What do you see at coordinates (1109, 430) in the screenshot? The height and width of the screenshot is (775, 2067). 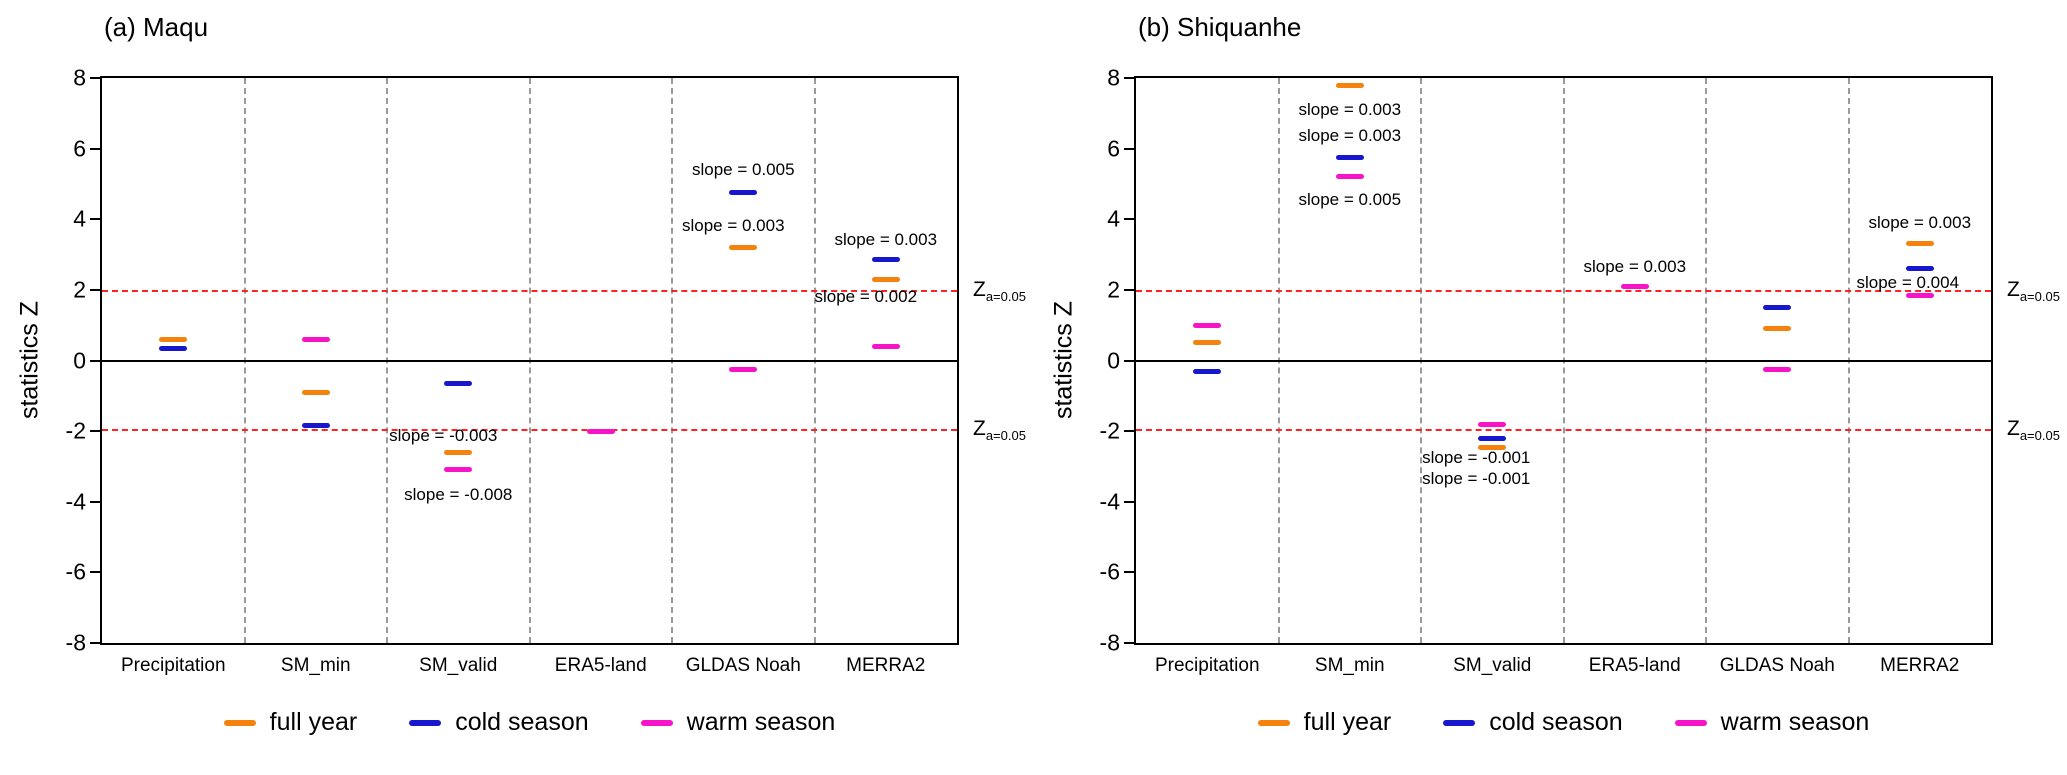 I see `y-tick-label: -2` at bounding box center [1109, 430].